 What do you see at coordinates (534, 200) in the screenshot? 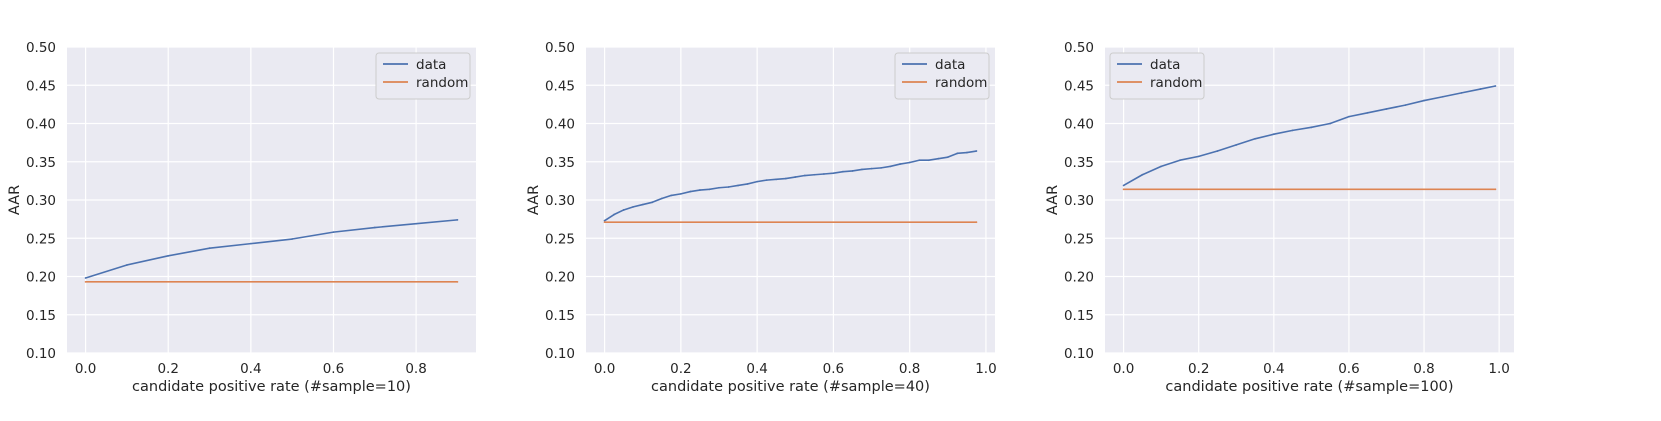
I see `y-axis-label: AAR` at bounding box center [534, 200].